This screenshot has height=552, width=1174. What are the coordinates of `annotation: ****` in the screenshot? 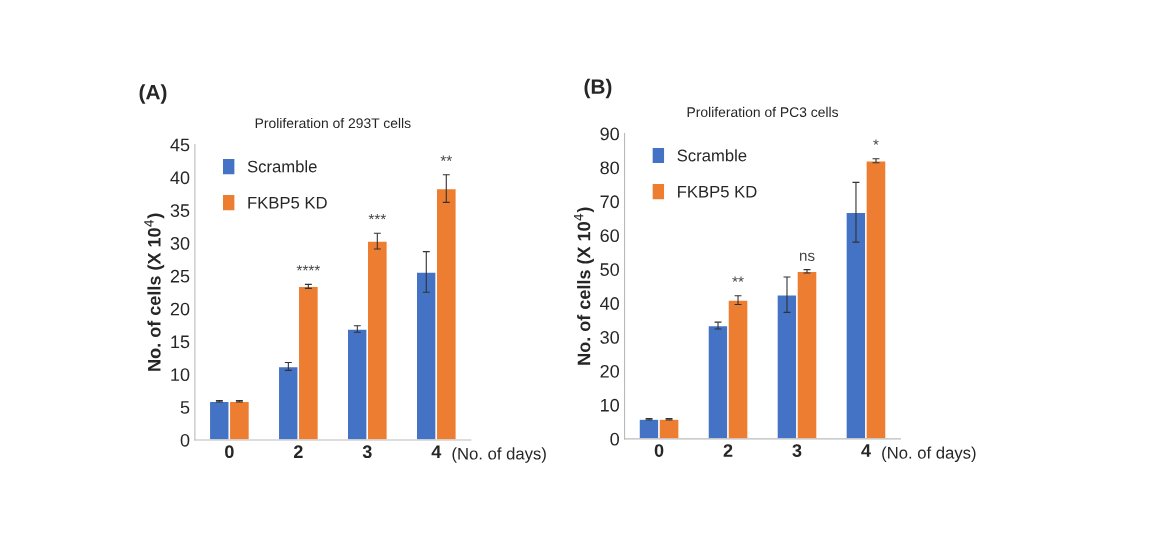 It's located at (308, 268).